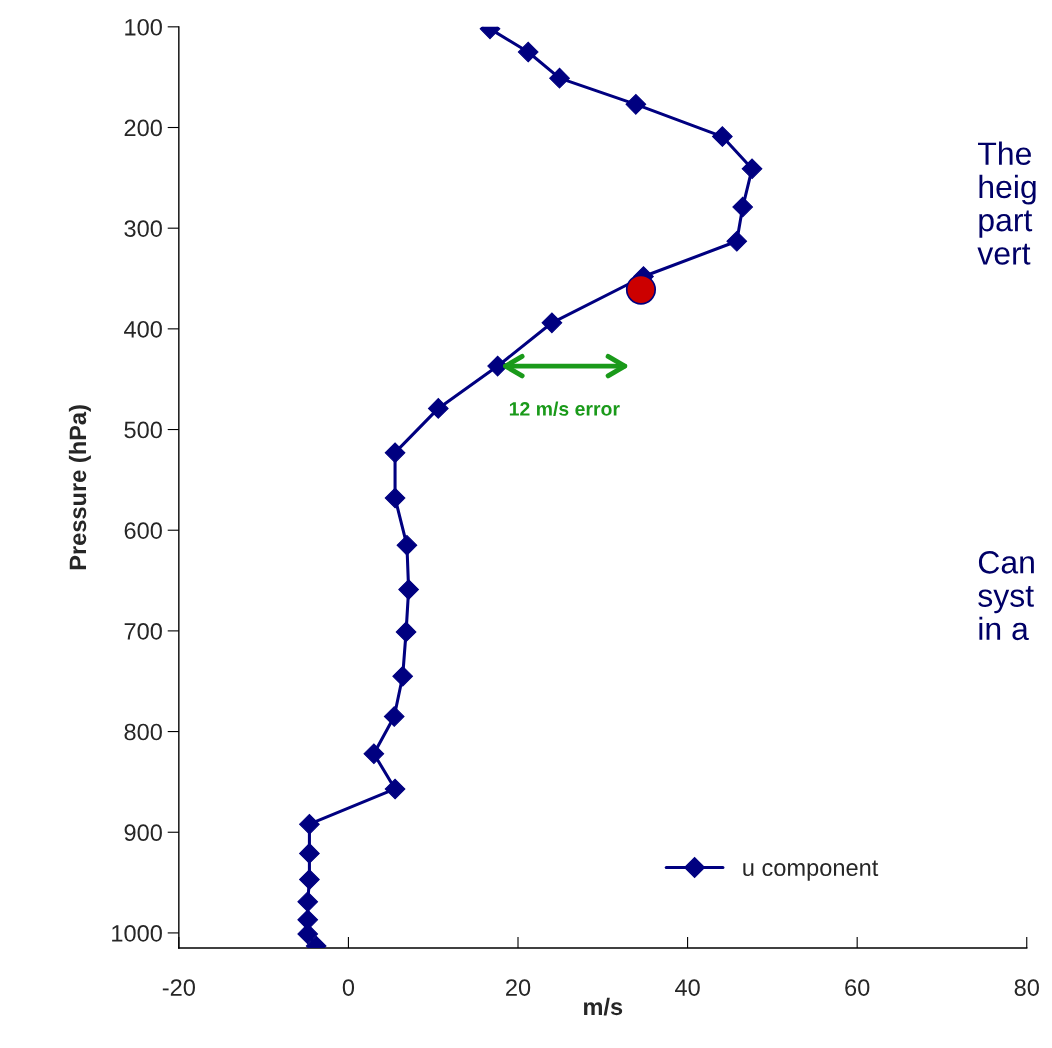 This screenshot has width=1052, height=1048. Describe the element at coordinates (137, 933) in the screenshot. I see `y-tick-label: 1000` at that location.